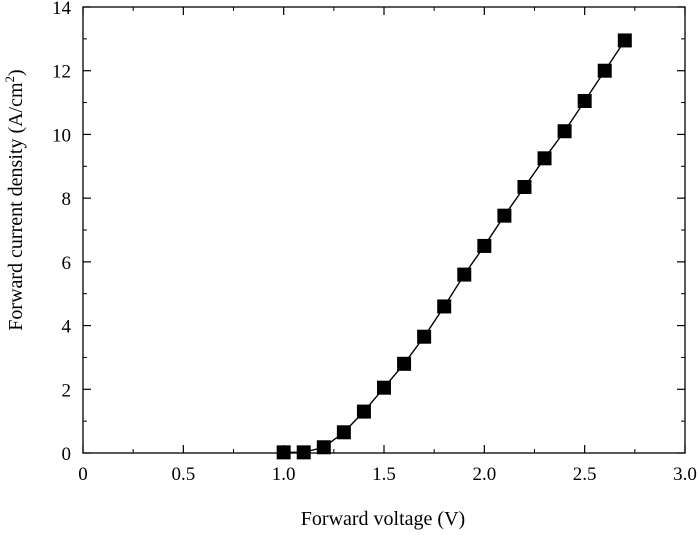 The width and height of the screenshot is (700, 535). I want to click on x-axis-title: Forward voltage (V), so click(383, 519).